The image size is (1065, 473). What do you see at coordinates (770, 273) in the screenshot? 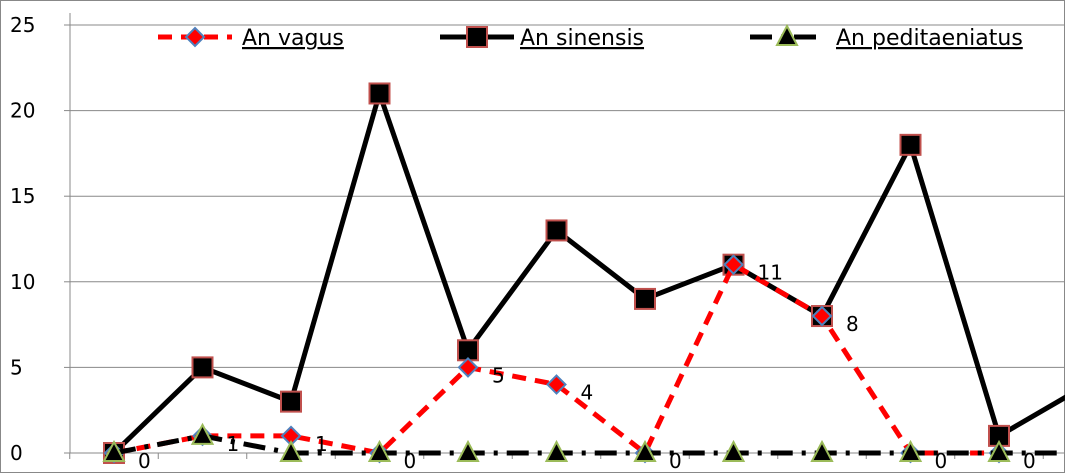
I see `data-label: 11` at bounding box center [770, 273].